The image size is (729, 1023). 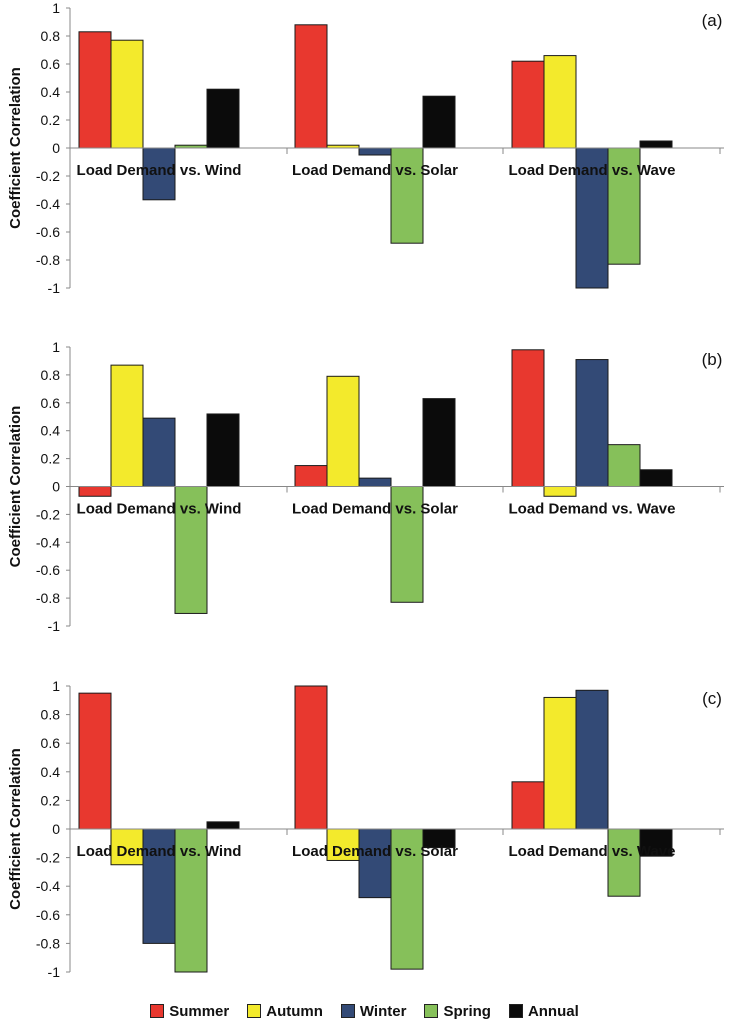 What do you see at coordinates (712, 20) in the screenshot?
I see `panel-label: (a)` at bounding box center [712, 20].